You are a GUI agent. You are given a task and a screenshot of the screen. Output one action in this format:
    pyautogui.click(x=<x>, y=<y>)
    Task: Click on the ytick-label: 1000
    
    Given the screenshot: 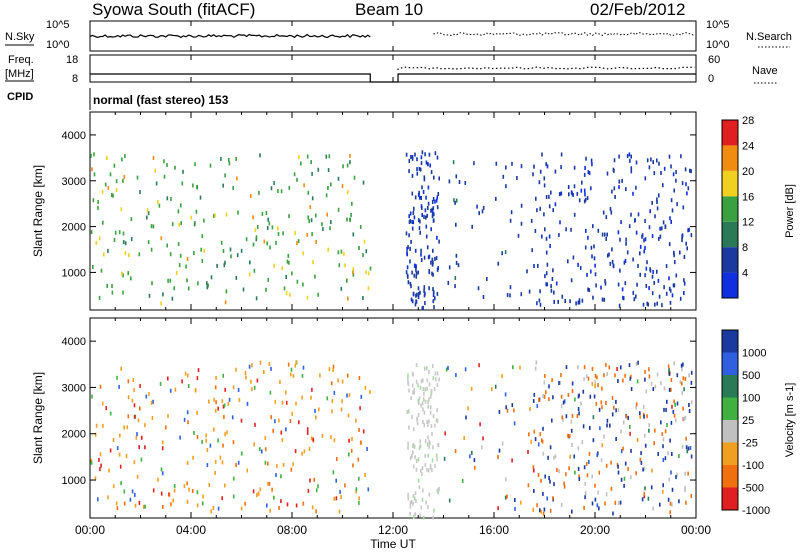 What is the action you would take?
    pyautogui.click(x=74, y=273)
    